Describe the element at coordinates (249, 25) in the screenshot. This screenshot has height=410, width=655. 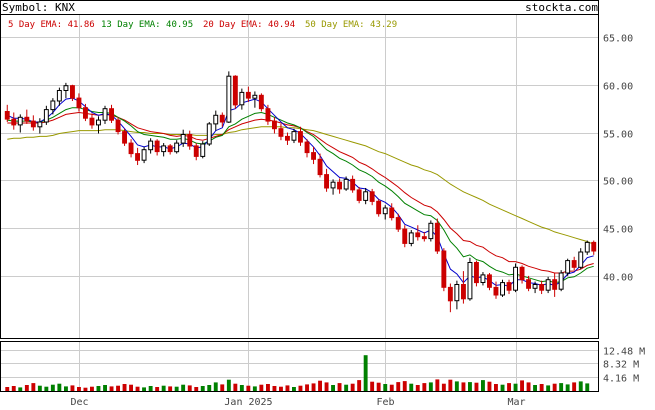
I see `legend-ema20: 20 Day EMA: 40.94` at that location.